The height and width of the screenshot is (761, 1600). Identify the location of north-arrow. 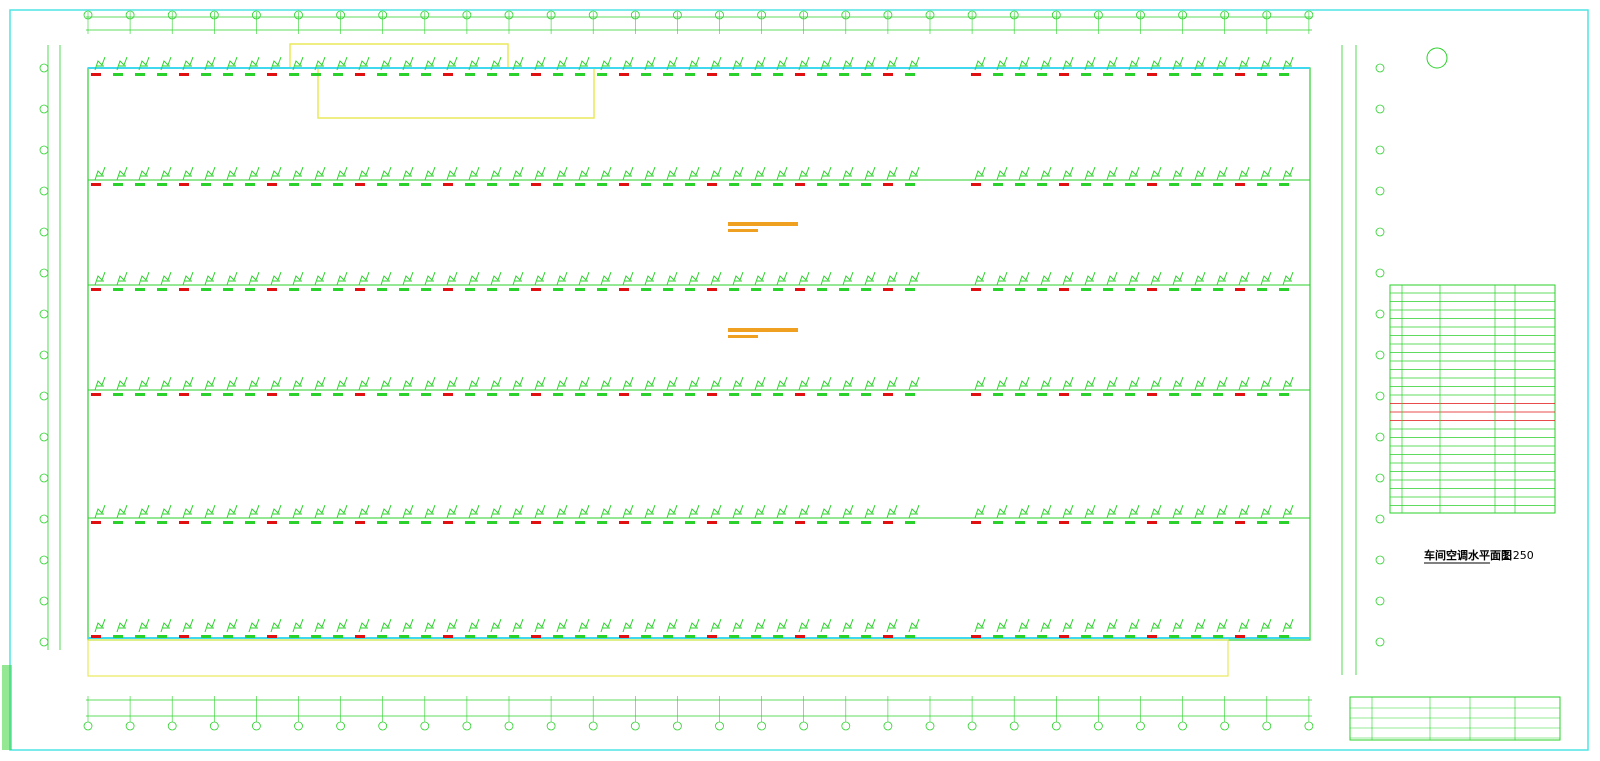
(1437, 58).